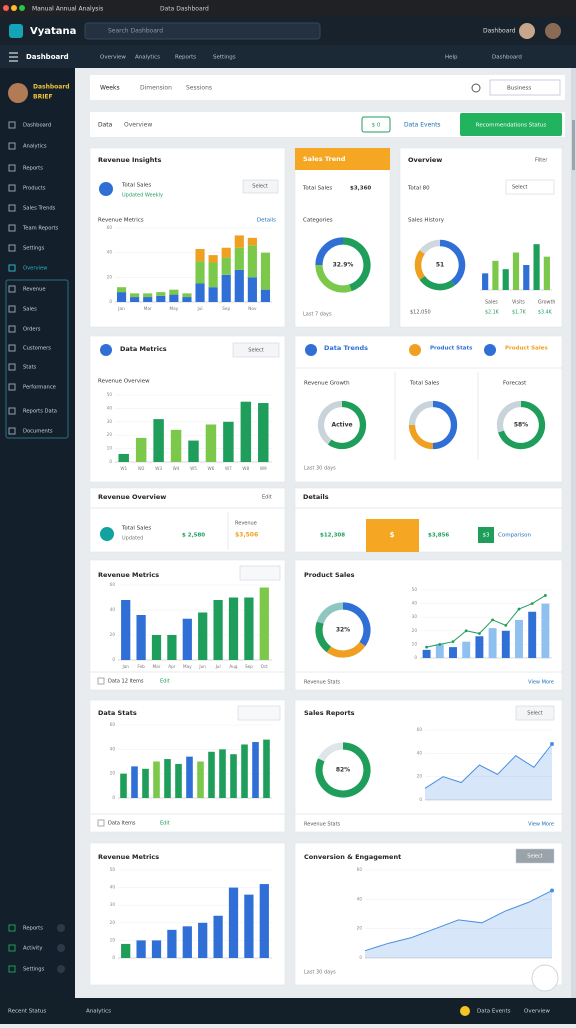 The width and height of the screenshot is (576, 1028). Describe the element at coordinates (34, 189) in the screenshot. I see `sidebar-item: Products` at that location.